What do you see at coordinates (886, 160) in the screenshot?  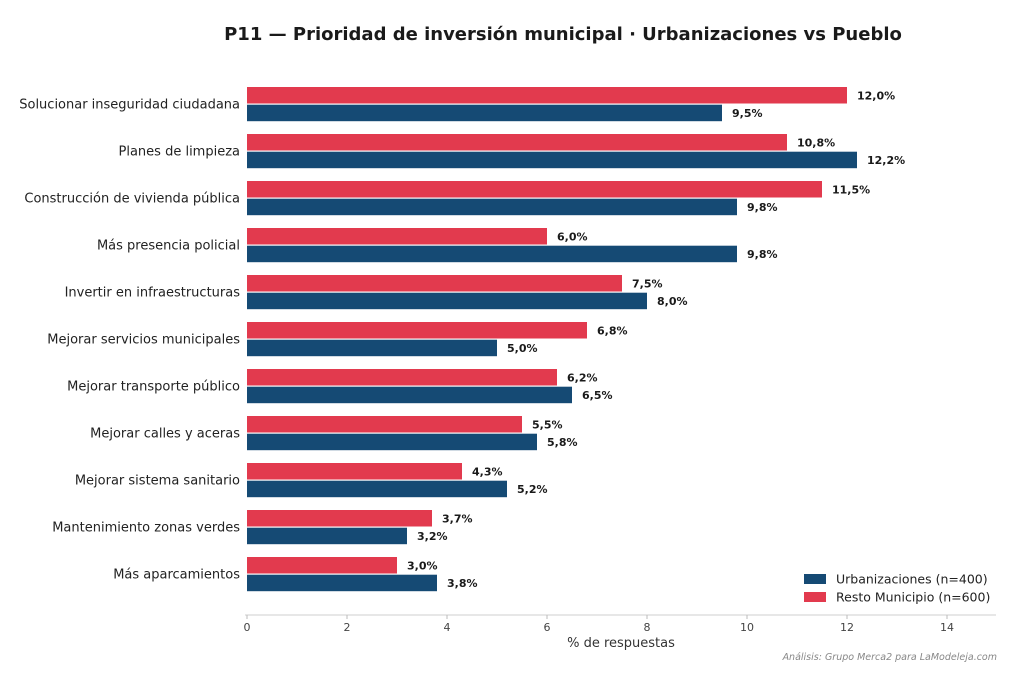 I see `value-label: 12,2%` at bounding box center [886, 160].